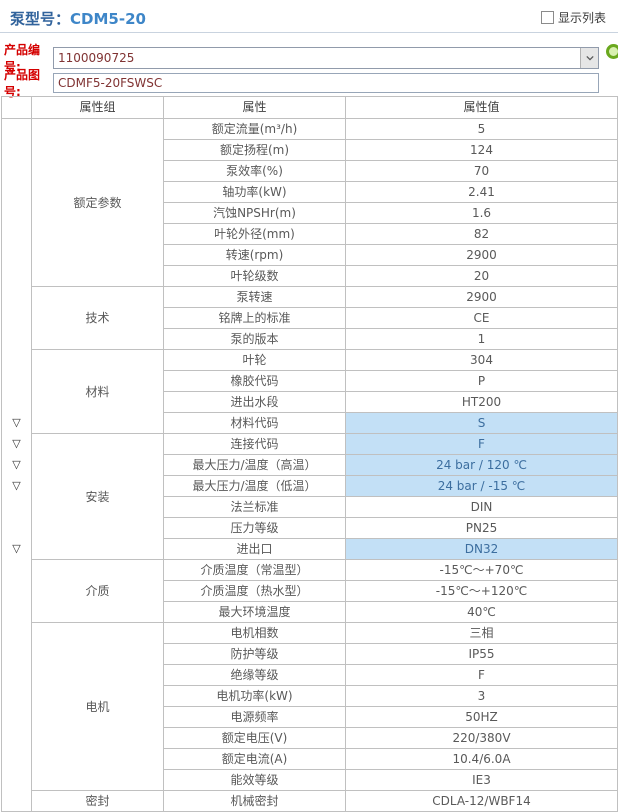 Image resolution: width=618 pixels, height=812 pixels. I want to click on show-list-checkbox, so click(547, 17).